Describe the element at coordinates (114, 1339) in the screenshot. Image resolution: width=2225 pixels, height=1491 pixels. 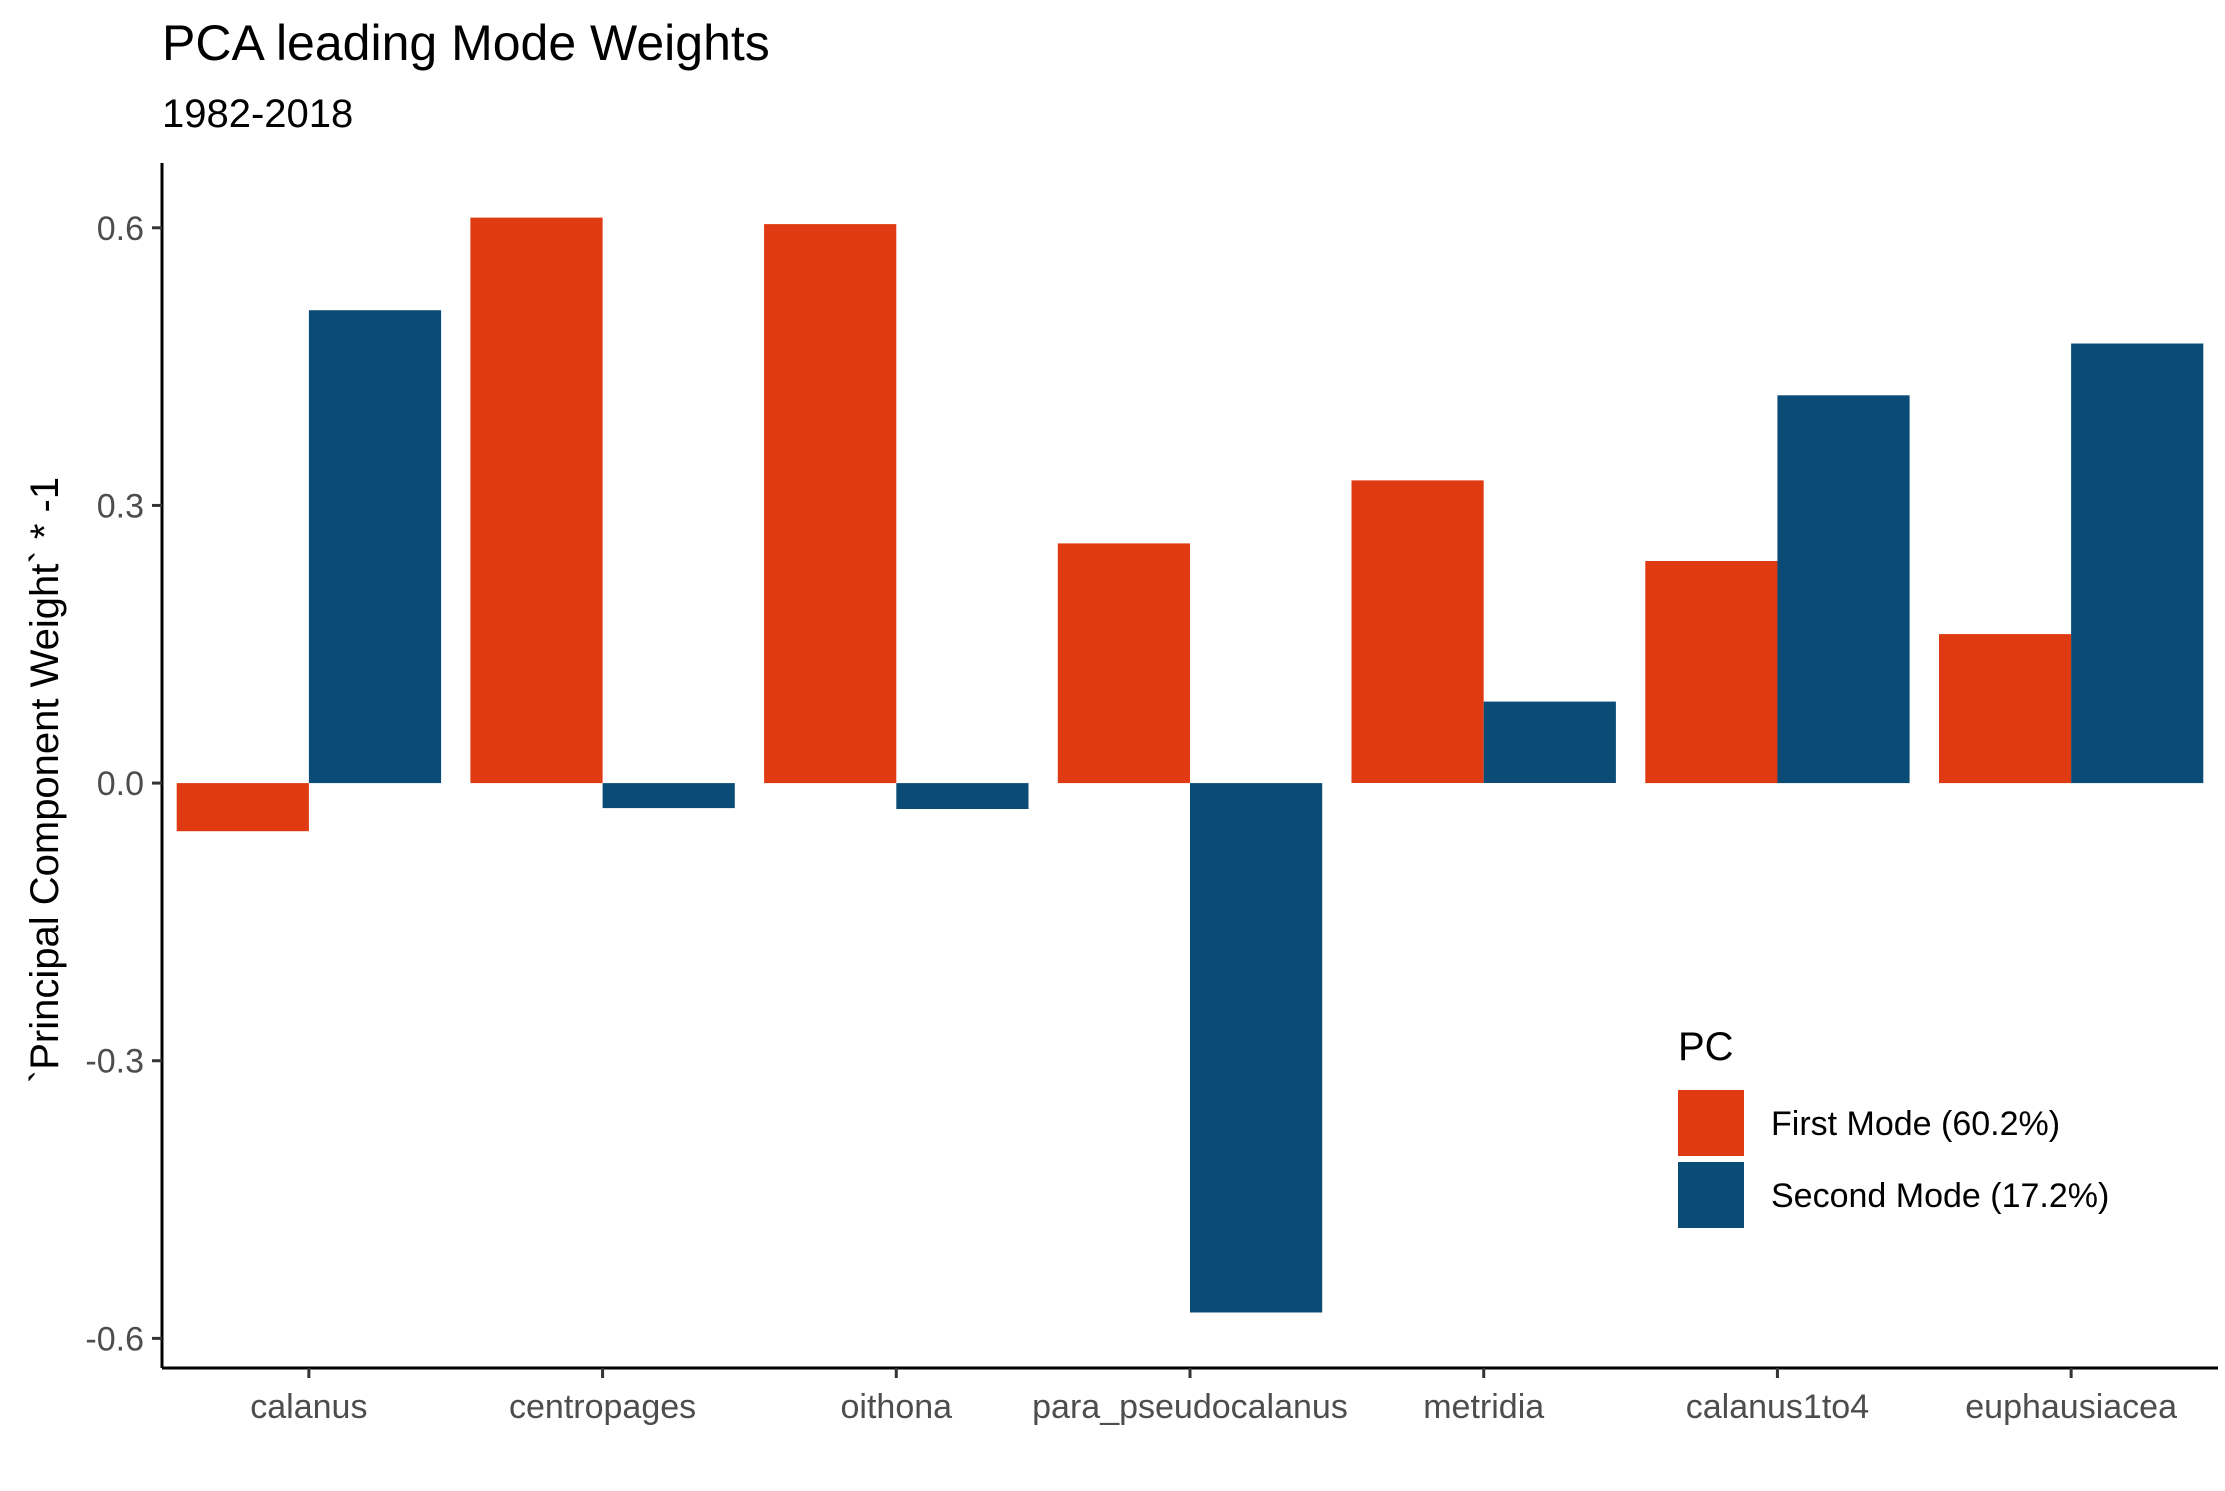
I see `y-tick-label: -0.6` at that location.